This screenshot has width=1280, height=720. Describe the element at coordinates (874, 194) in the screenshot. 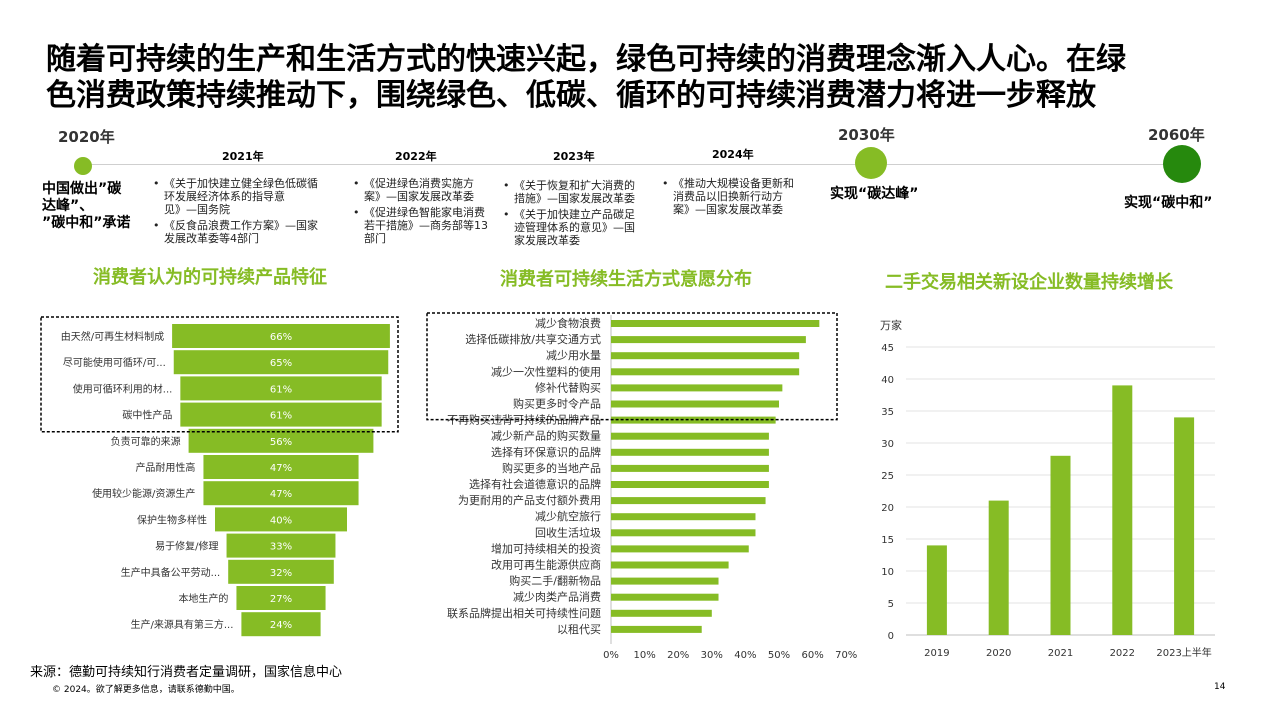

I see `timeline-note-2030: 实现“碳达峰”` at that location.